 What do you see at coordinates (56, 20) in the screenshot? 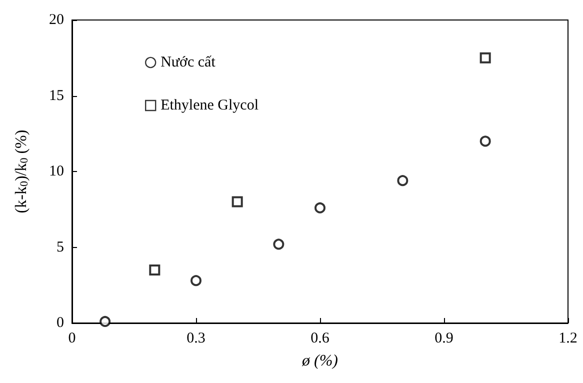
I see `y-tick-label: 20` at bounding box center [56, 20].